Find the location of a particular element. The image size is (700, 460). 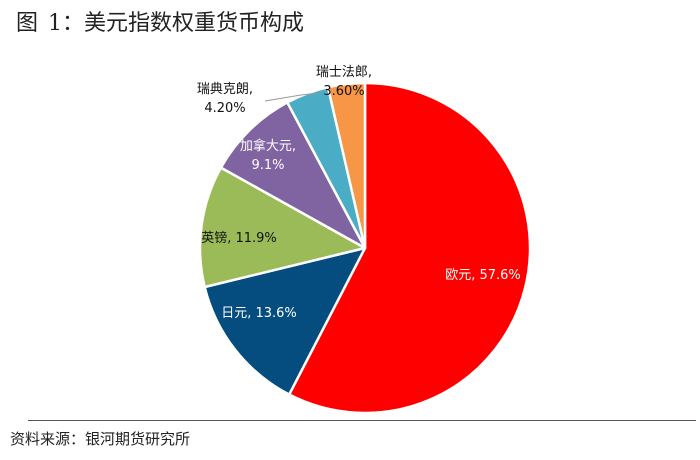

chart-title: 图 1：美元指数权重货币构成 is located at coordinates (160, 24).